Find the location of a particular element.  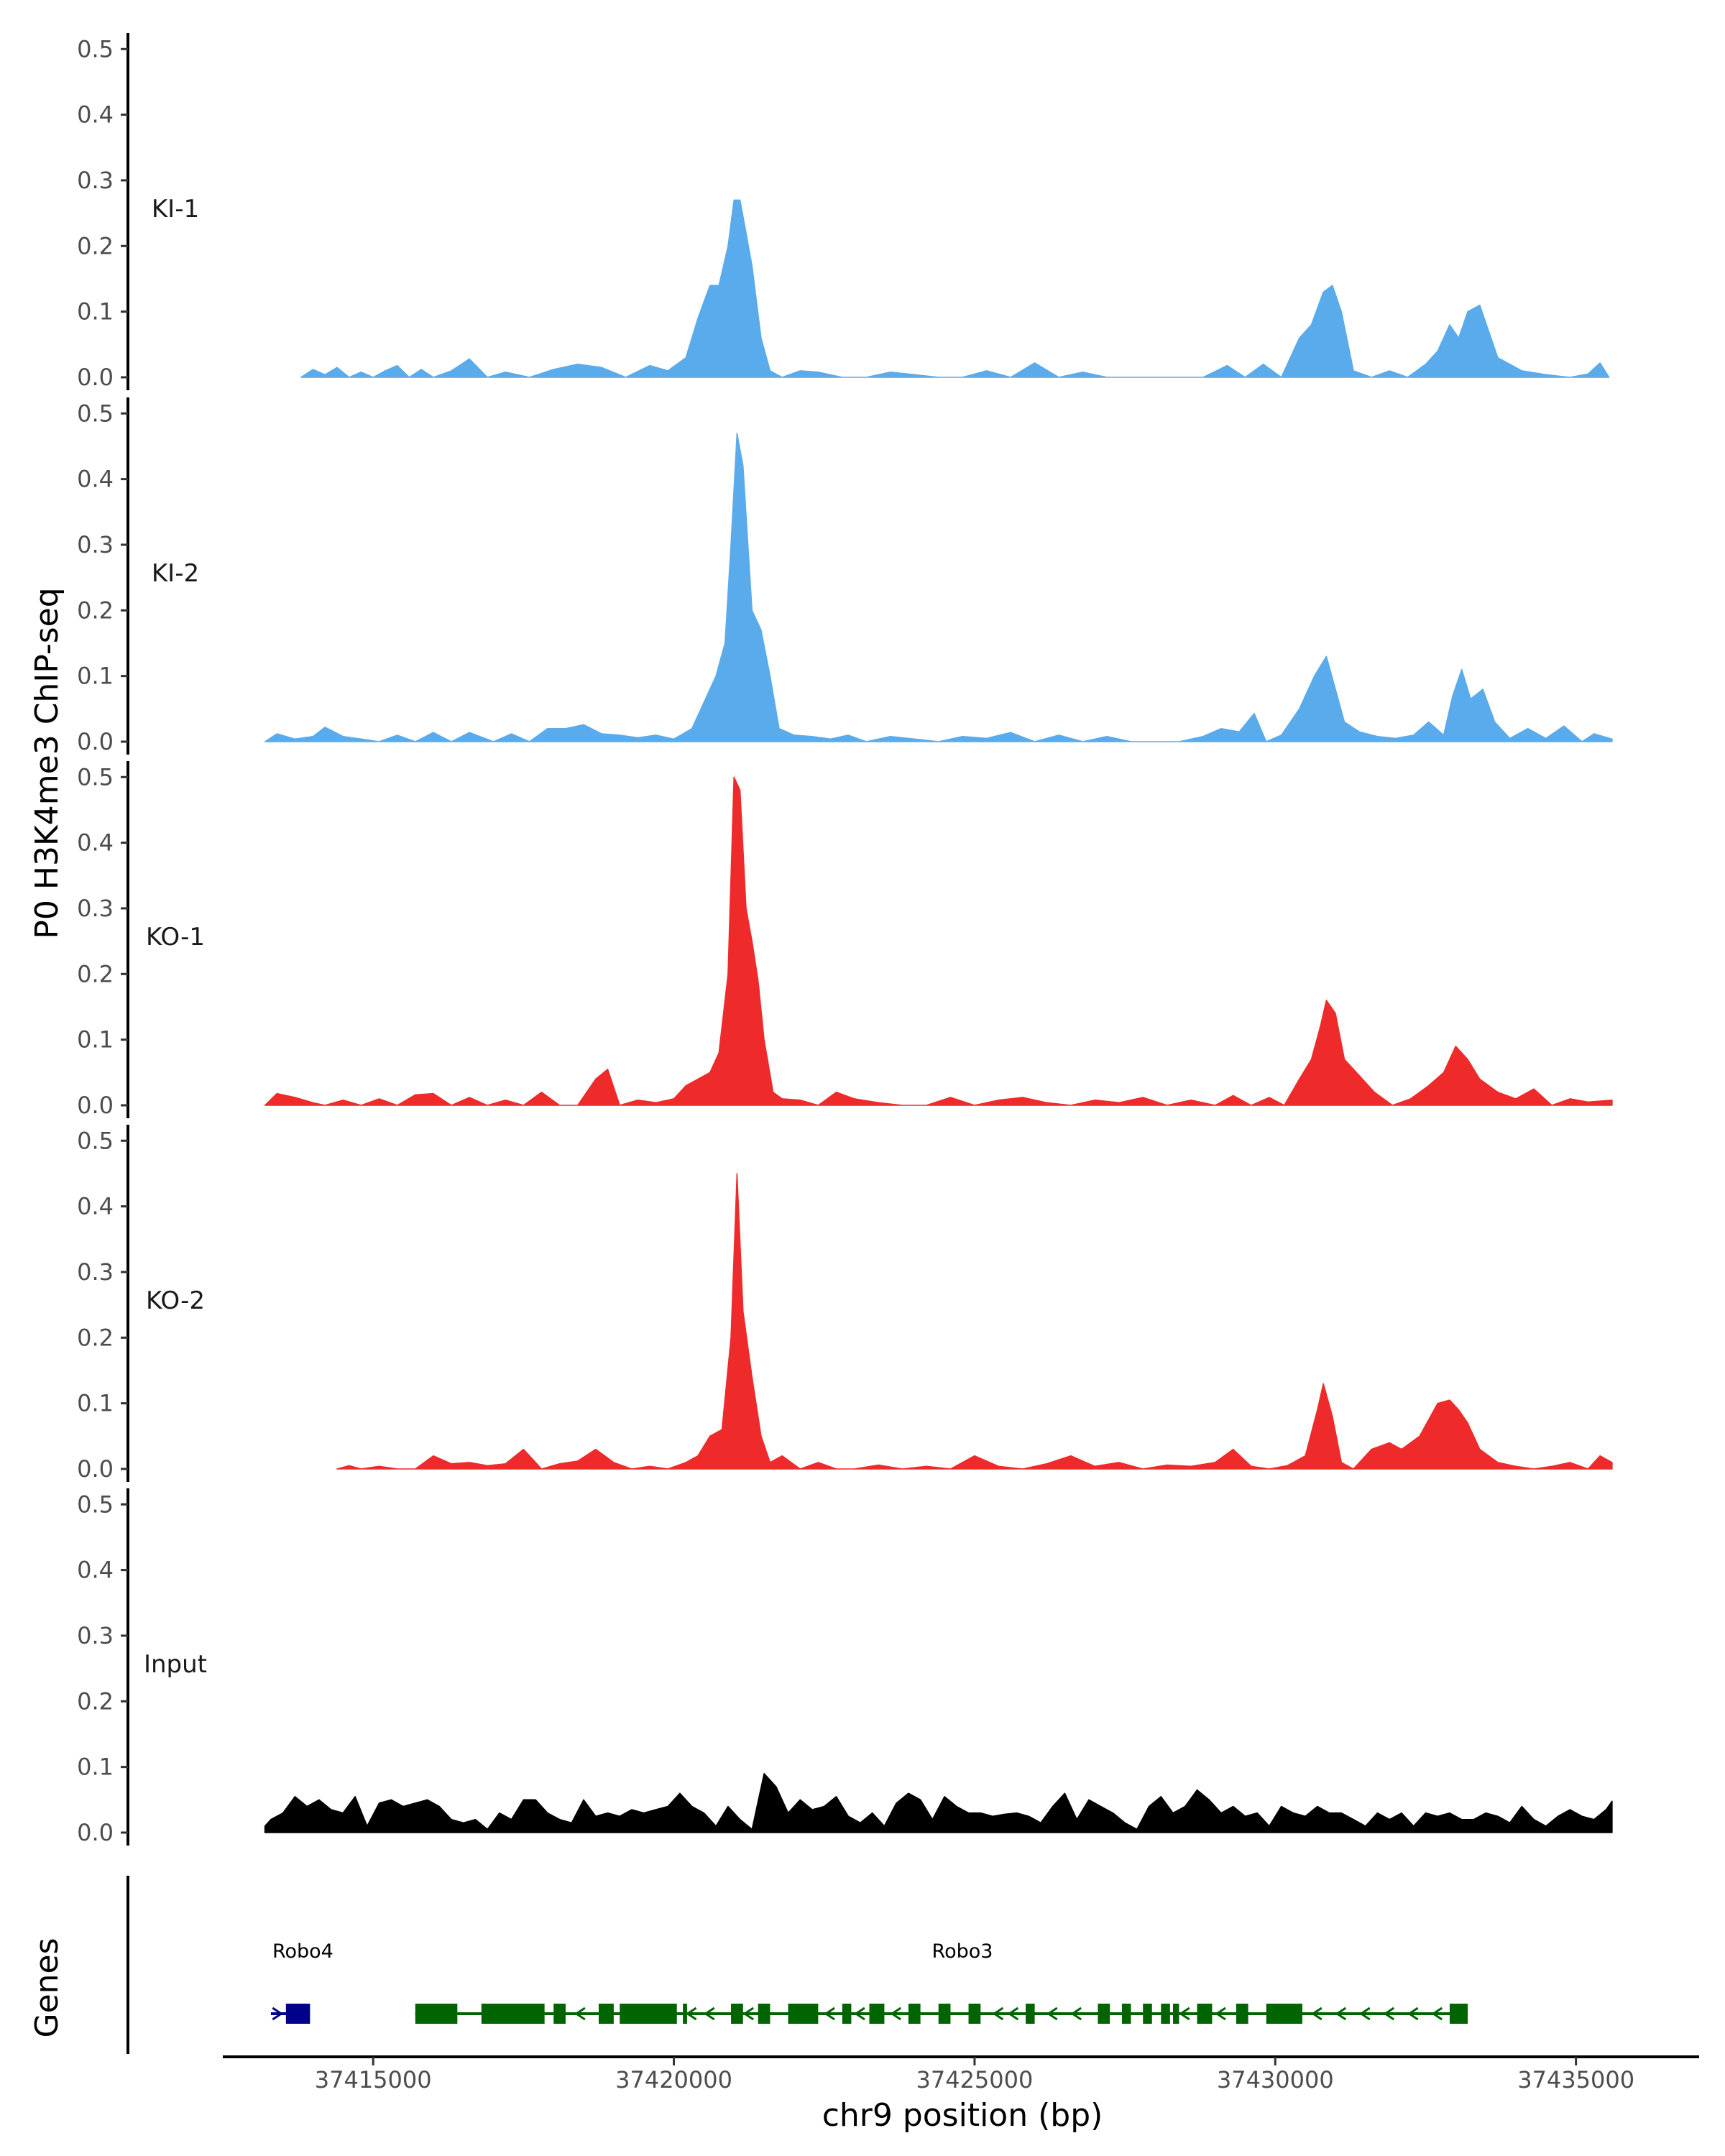

gene-robo3: Robo3 is located at coordinates (941, 1982).